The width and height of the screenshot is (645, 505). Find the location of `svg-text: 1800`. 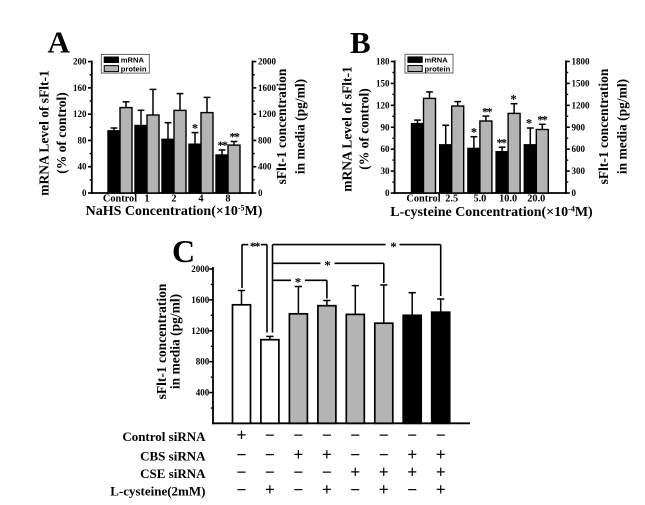

svg-text: 1800 is located at coordinates (581, 62).